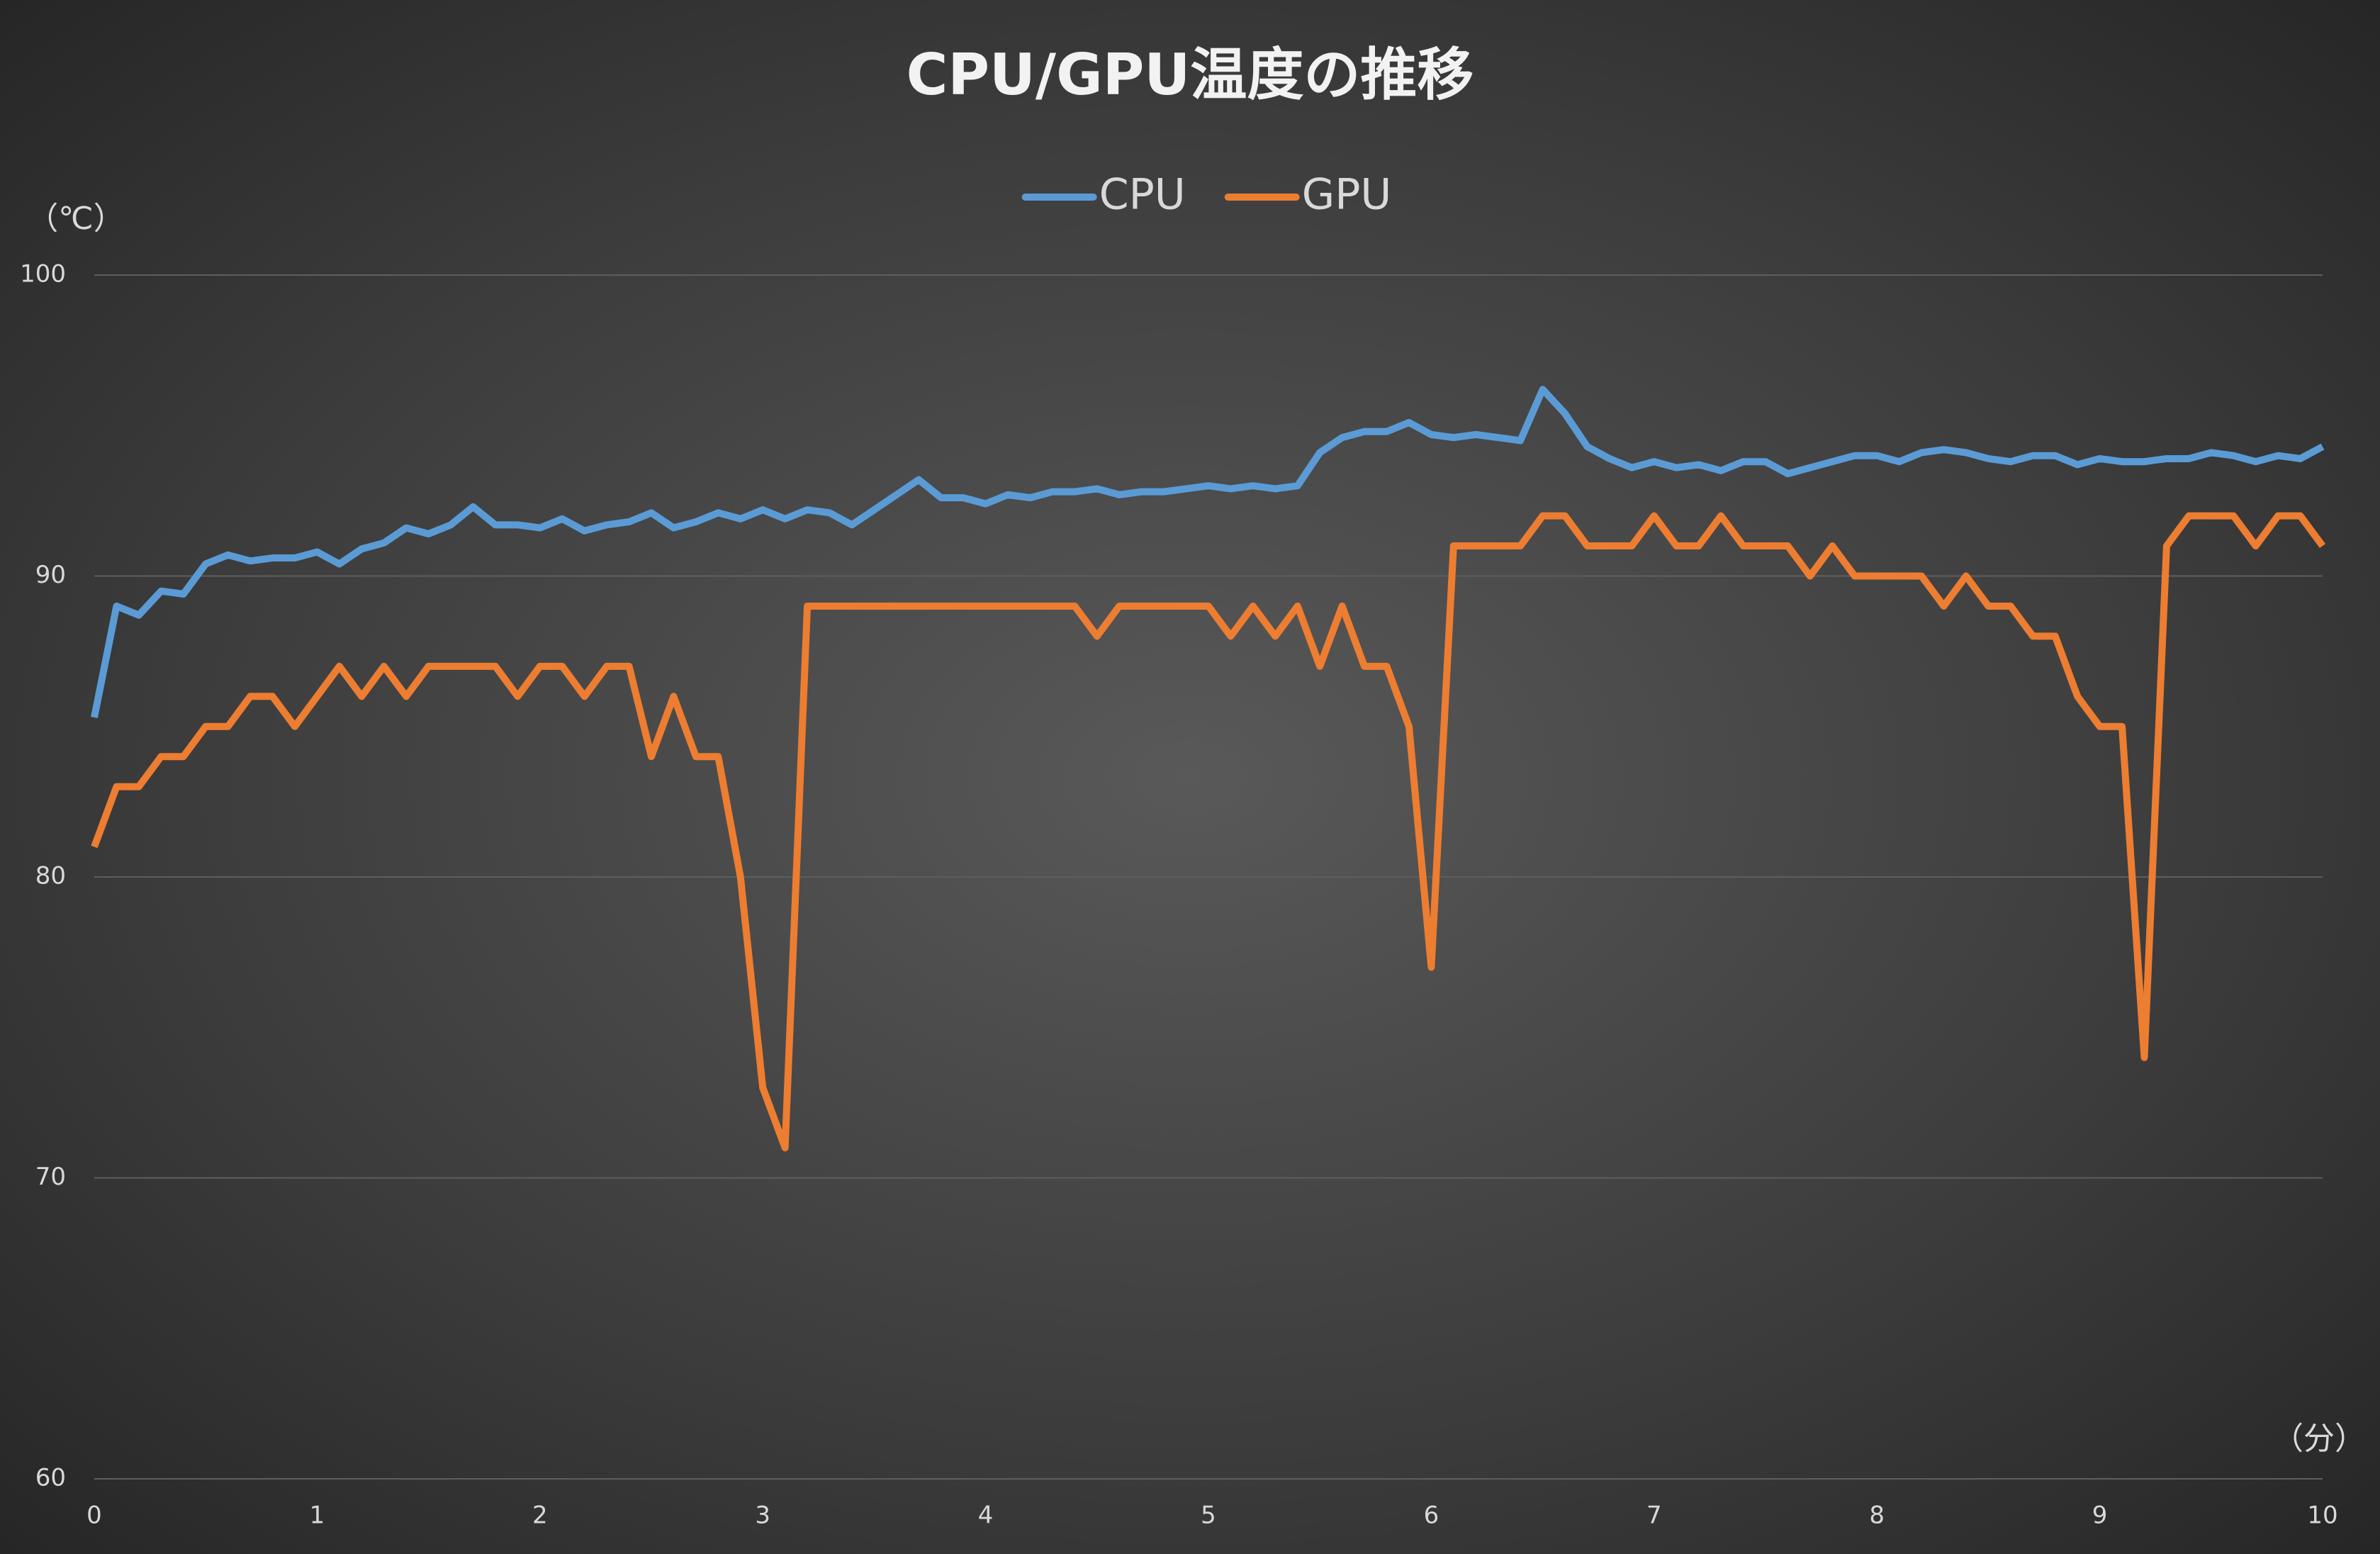 This screenshot has width=2380, height=1554. I want to click on y-tick-label: 100, so click(43, 274).